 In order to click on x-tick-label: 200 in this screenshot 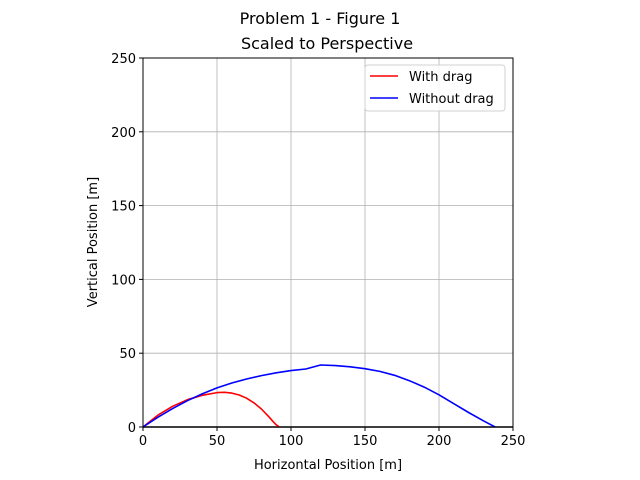, I will do `click(439, 441)`.